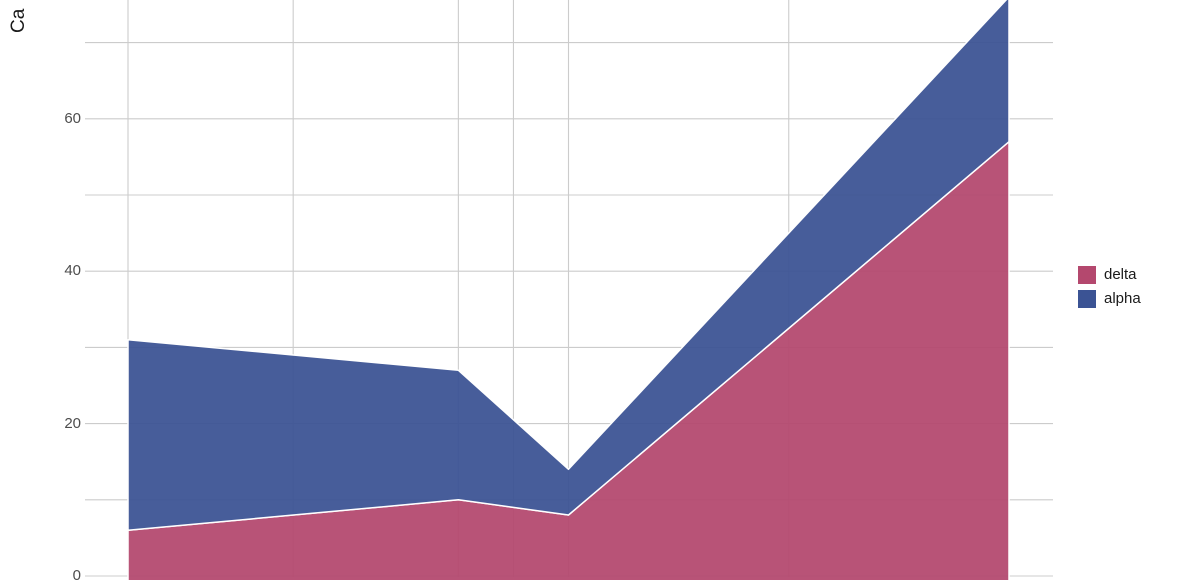 This screenshot has height=580, width=1200. Describe the element at coordinates (1120, 274) in the screenshot. I see `legend-label-delta: delta` at that location.